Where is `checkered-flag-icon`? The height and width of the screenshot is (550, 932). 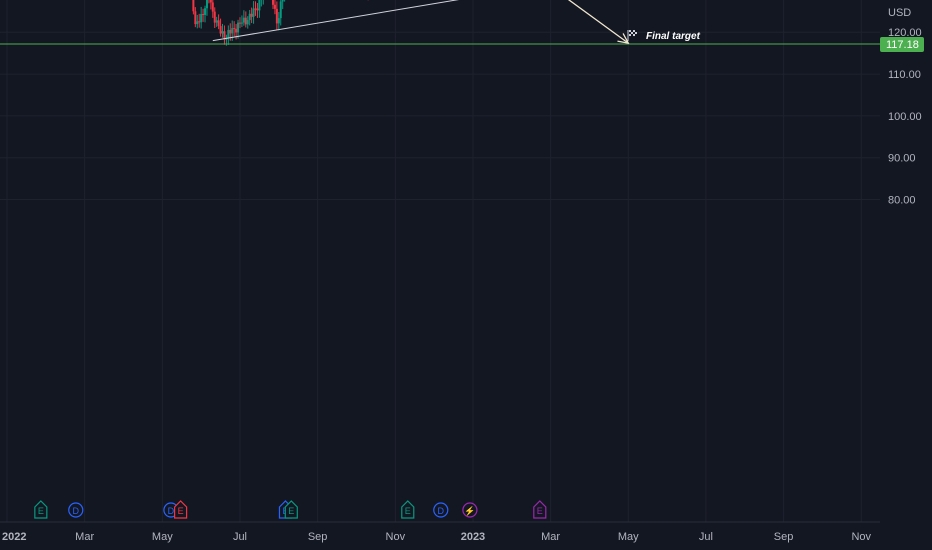
checkered-flag-icon is located at coordinates (632, 36).